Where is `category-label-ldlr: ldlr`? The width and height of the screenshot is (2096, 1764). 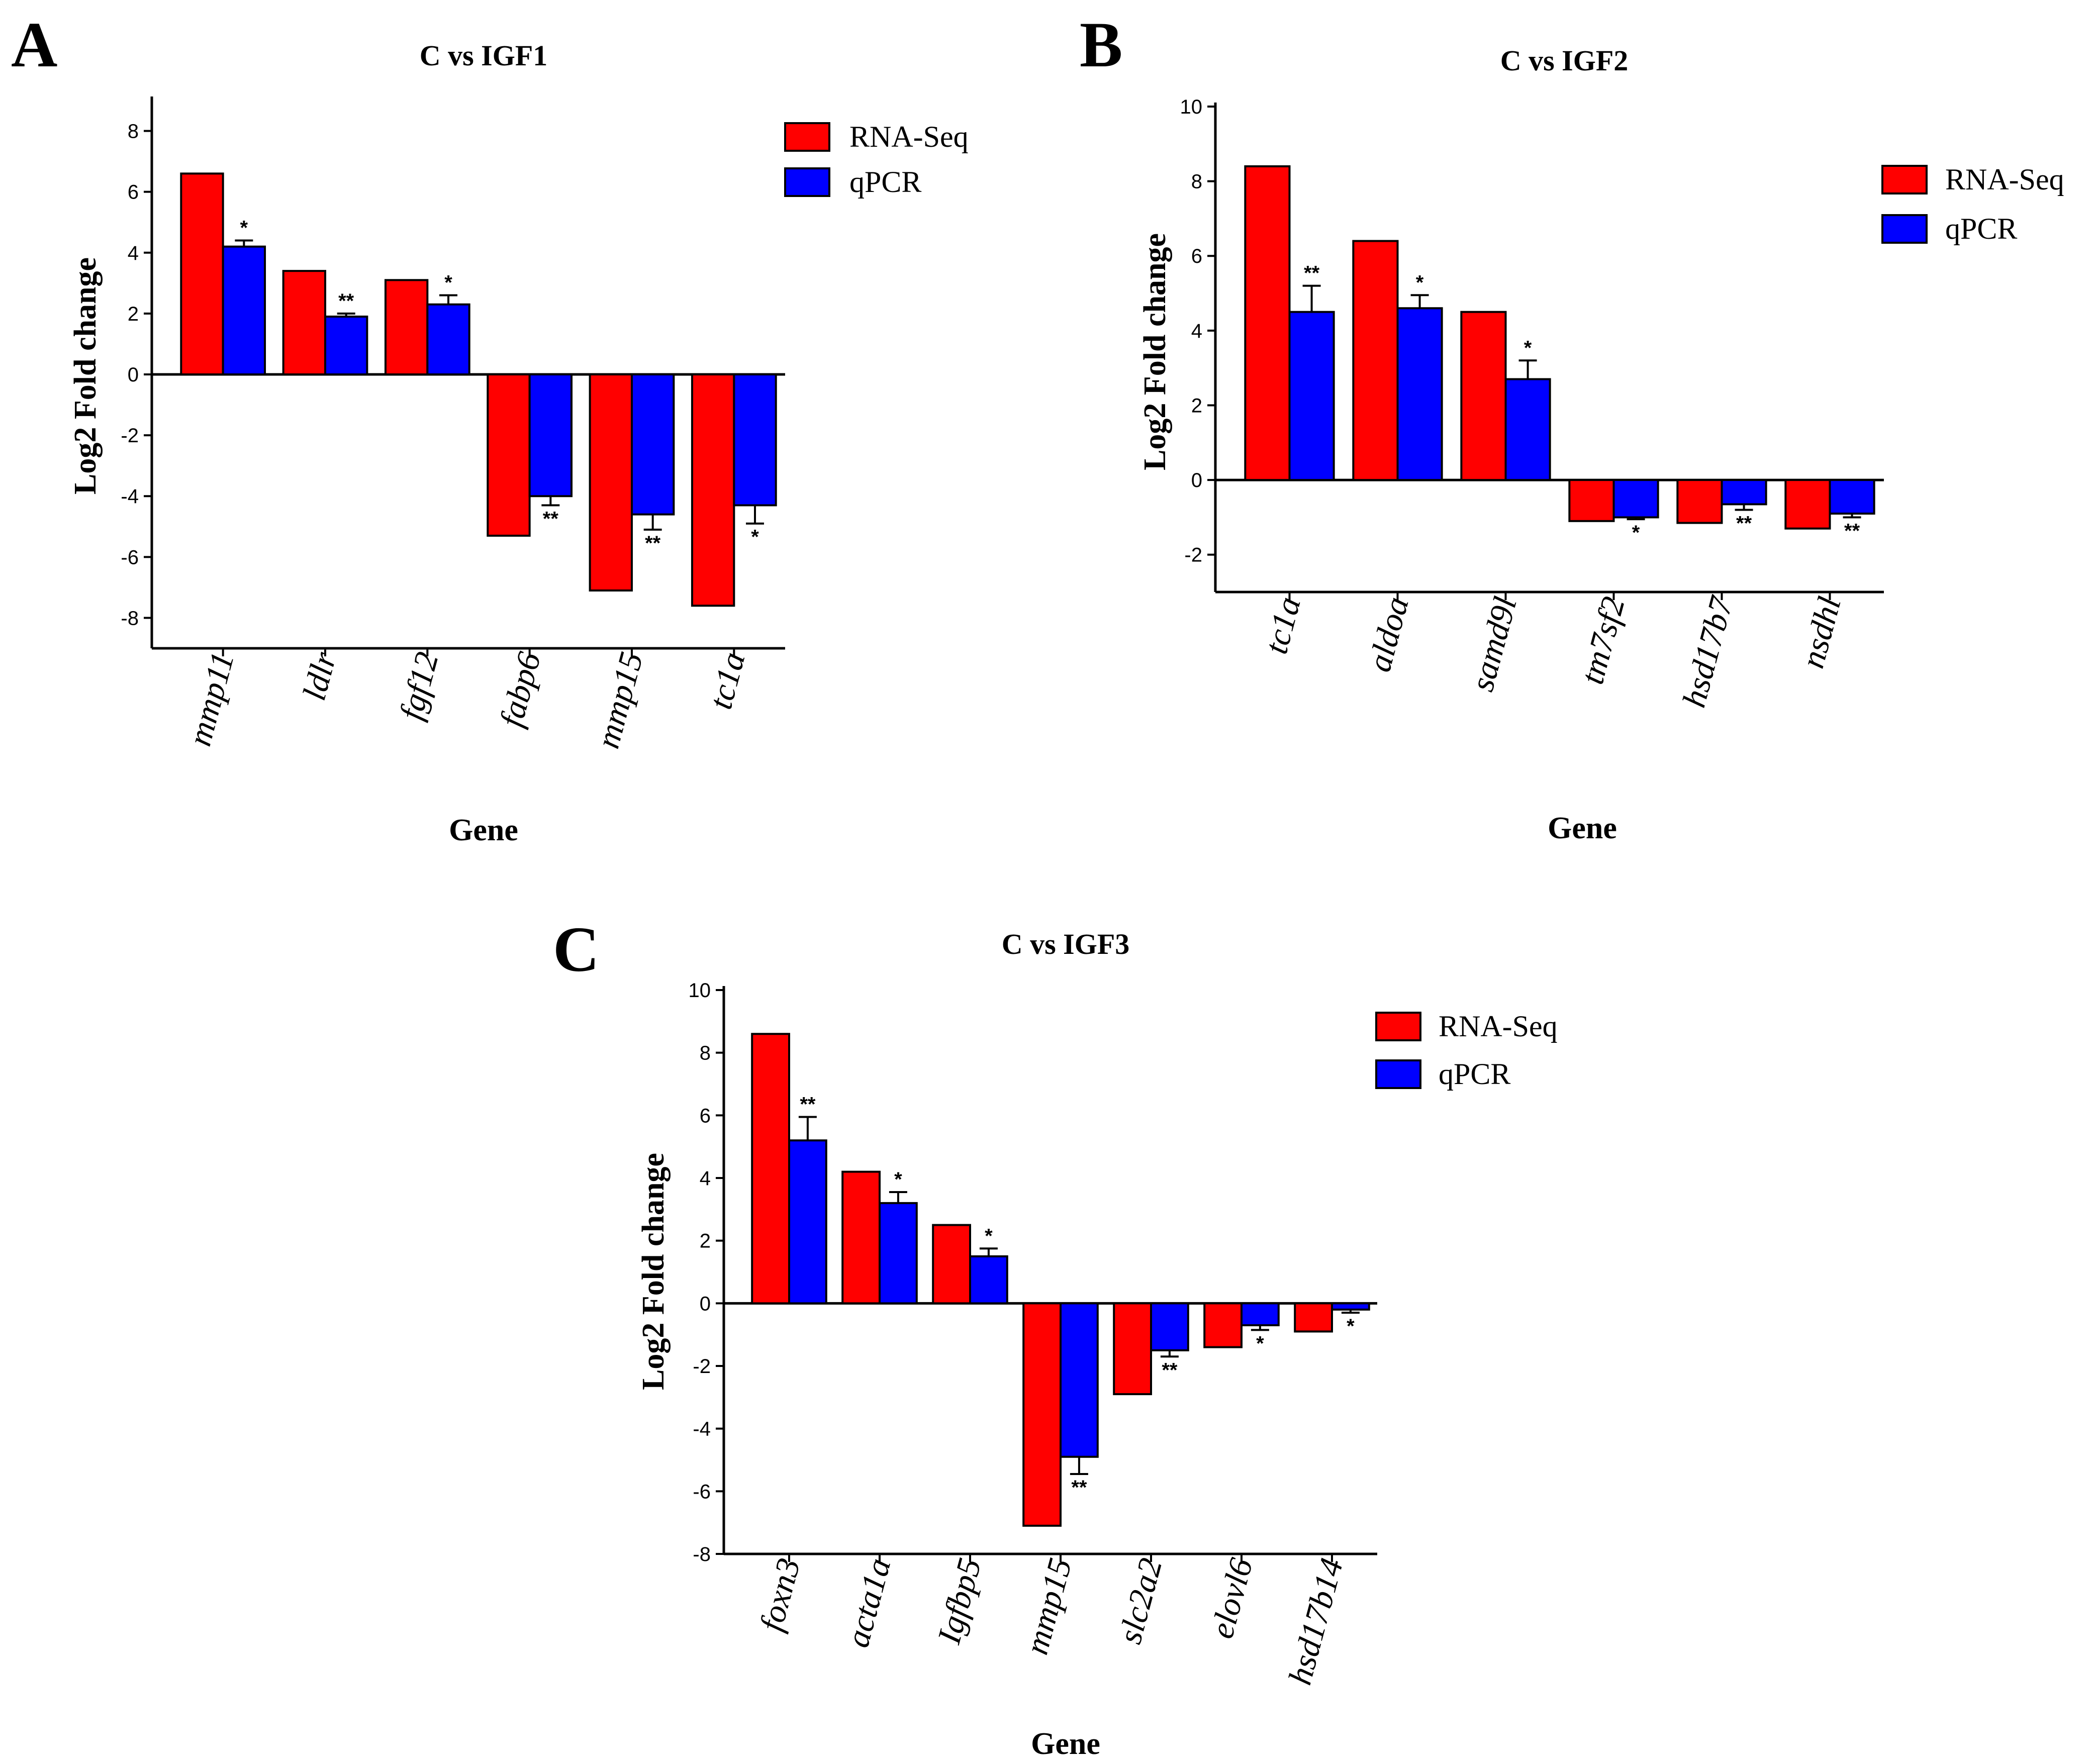
category-label-ldlr: ldlr is located at coordinates (320, 676).